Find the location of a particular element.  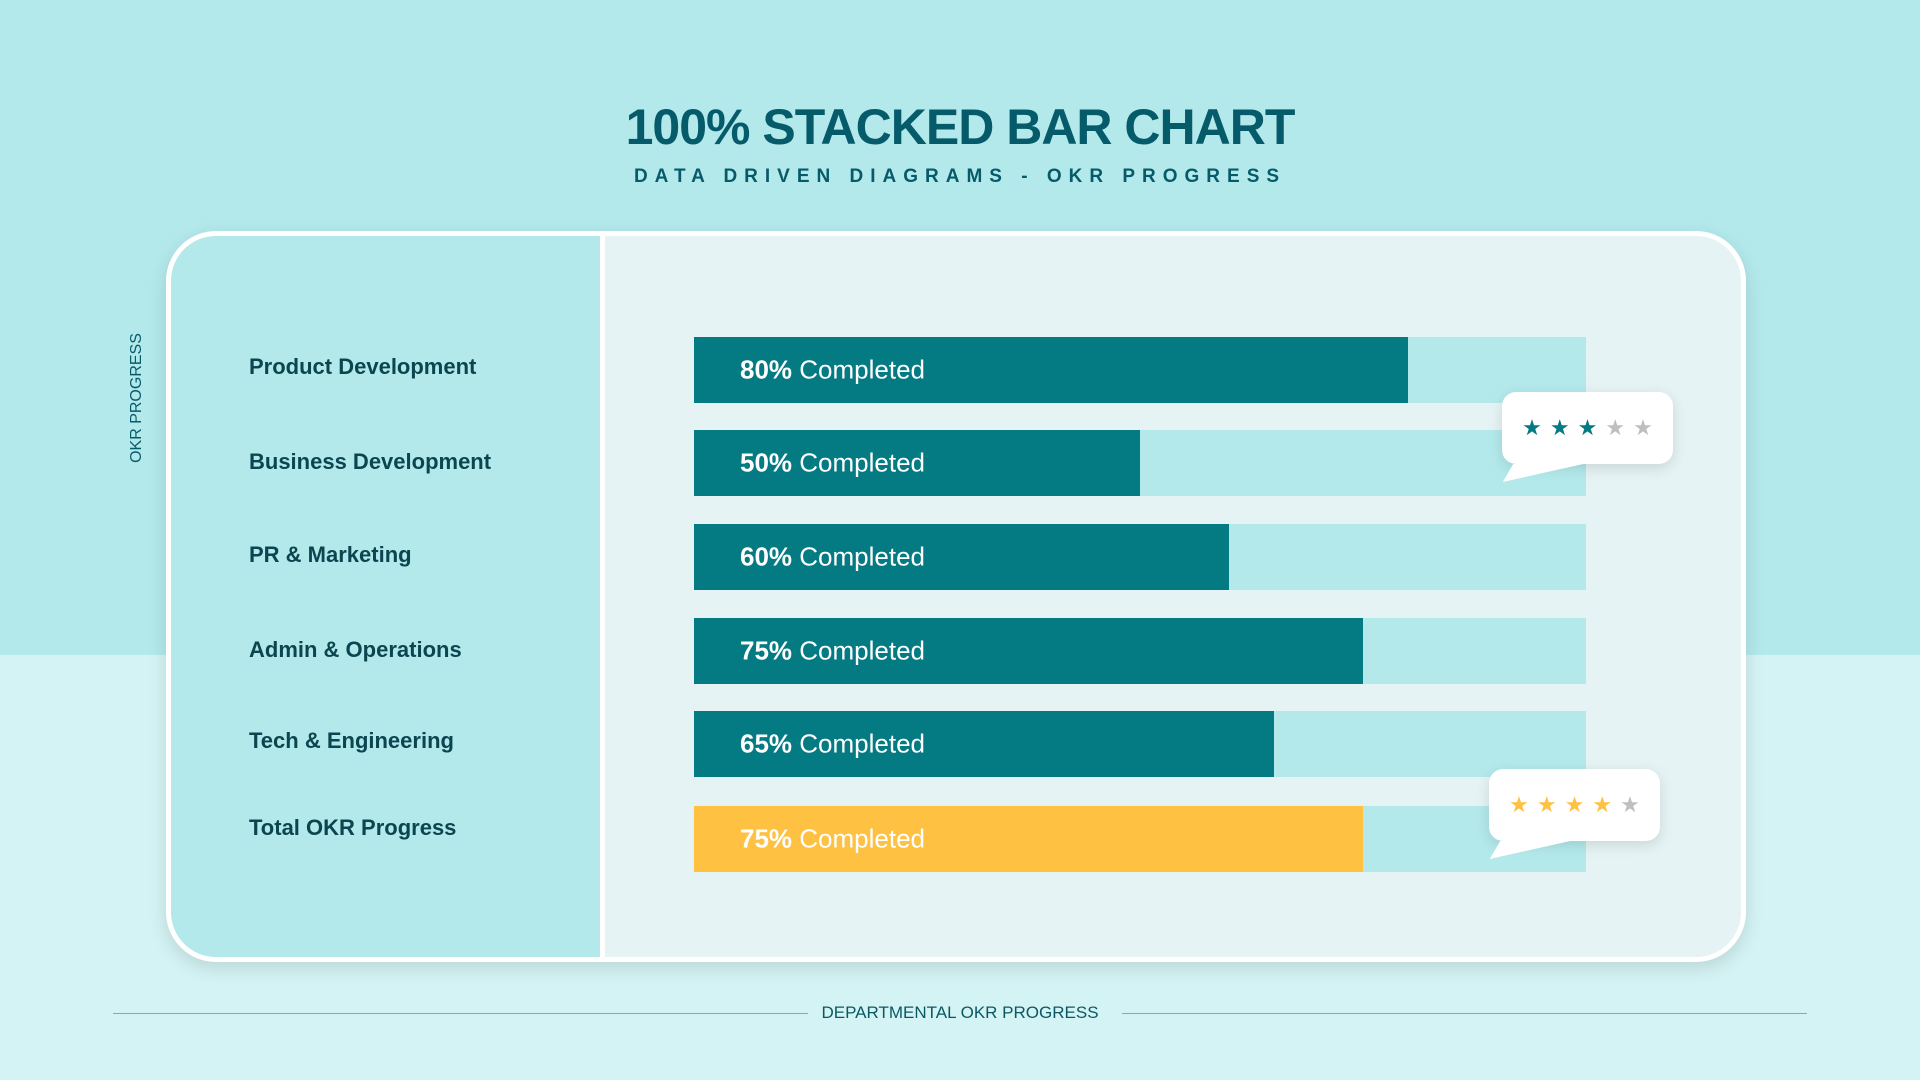

bar-track: 80% Completed is located at coordinates (1140, 370).